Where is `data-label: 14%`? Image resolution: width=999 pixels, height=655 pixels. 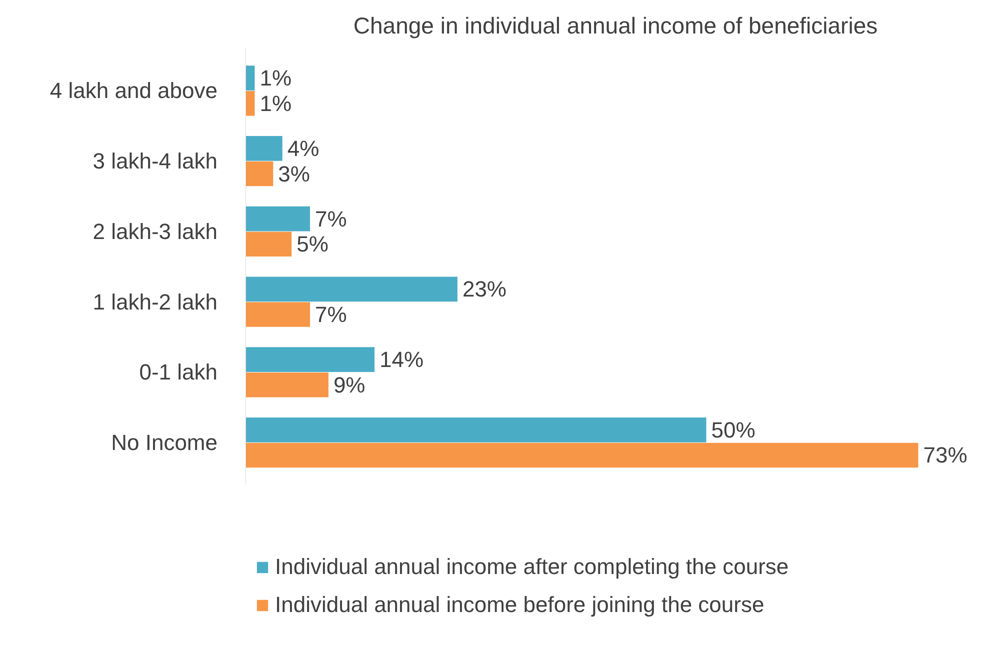
data-label: 14% is located at coordinates (402, 359).